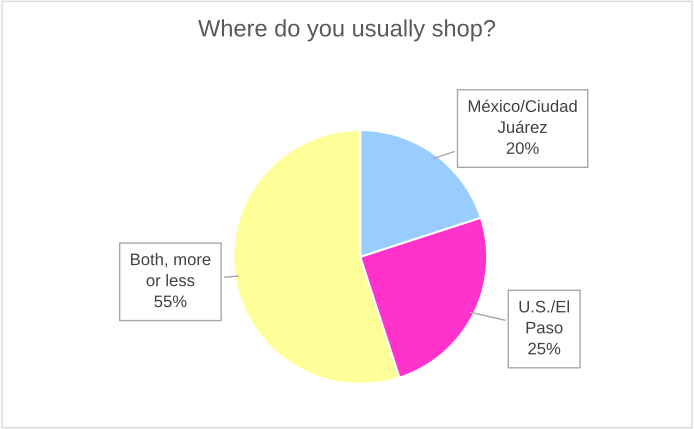 This screenshot has height=429, width=694. I want to click on data-label: 25%, so click(544, 348).